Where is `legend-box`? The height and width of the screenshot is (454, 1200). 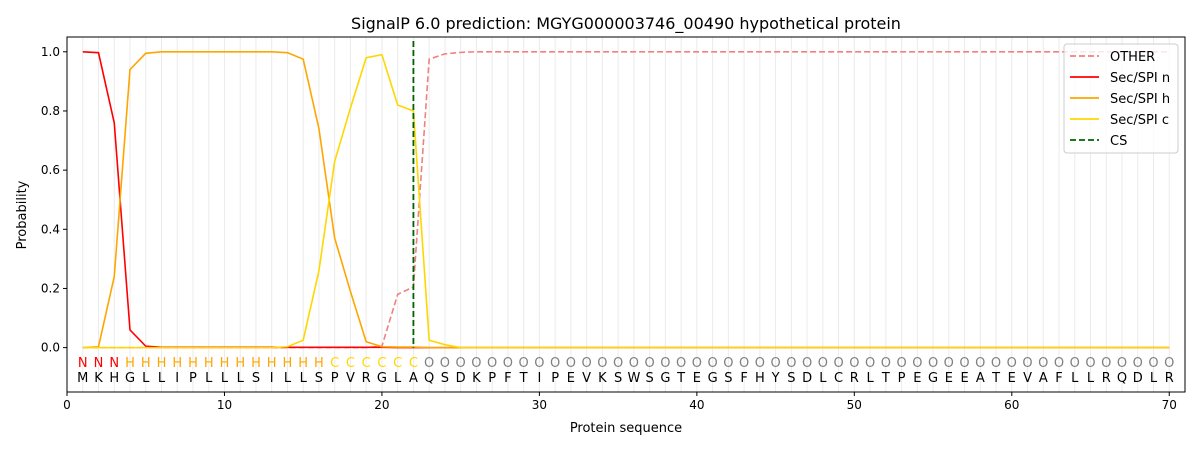
legend-box is located at coordinates (1121, 98).